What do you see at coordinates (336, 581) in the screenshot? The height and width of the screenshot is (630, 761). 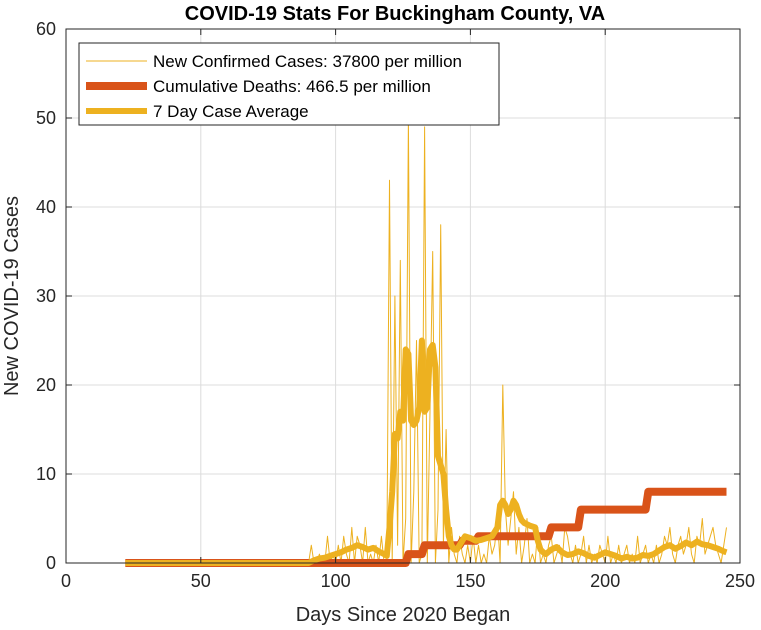 I see `x-tick-label: 100` at bounding box center [336, 581].